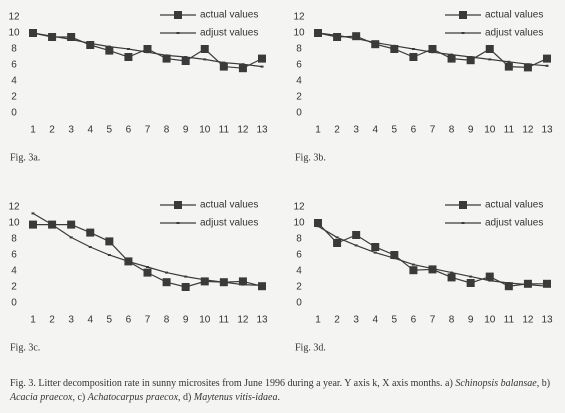  Describe the element at coordinates (496, 383) in the screenshot. I see `caption-text: Schinopsis balansae` at that location.